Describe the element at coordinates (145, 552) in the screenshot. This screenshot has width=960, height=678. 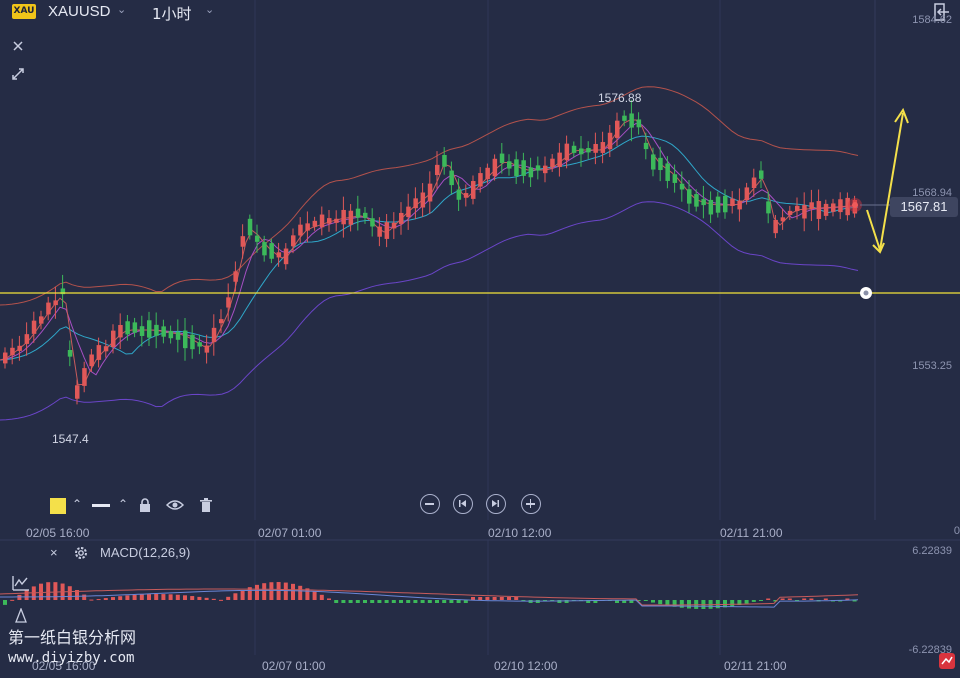
I see `macd-title: MACD(12,26,9)` at that location.